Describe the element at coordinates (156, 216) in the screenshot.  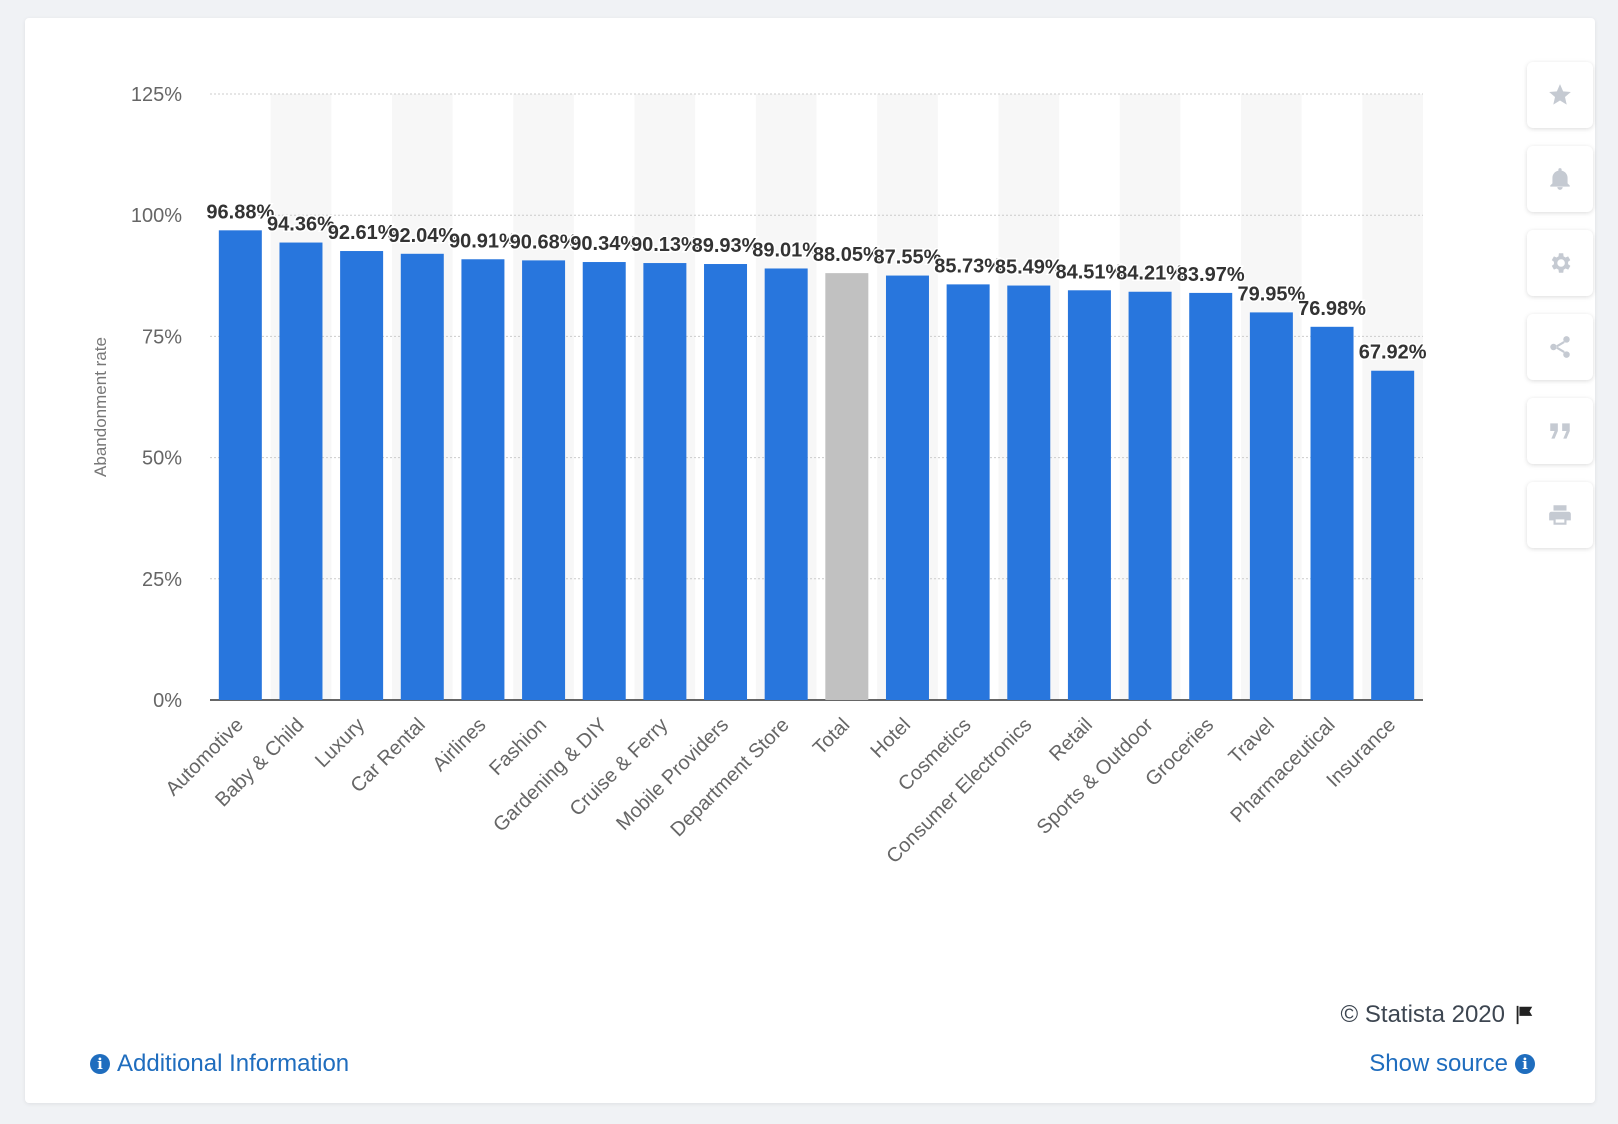
I see `y-tick-label: 100%` at that location.